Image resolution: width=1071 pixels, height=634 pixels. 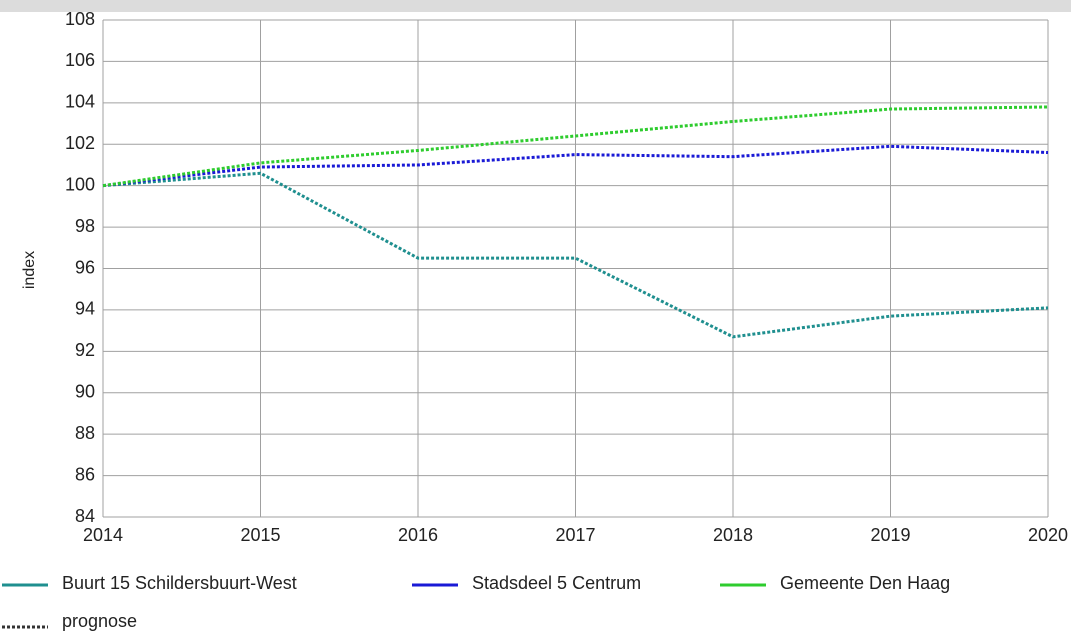 I want to click on y-tick-label: 106, so click(x=80, y=60).